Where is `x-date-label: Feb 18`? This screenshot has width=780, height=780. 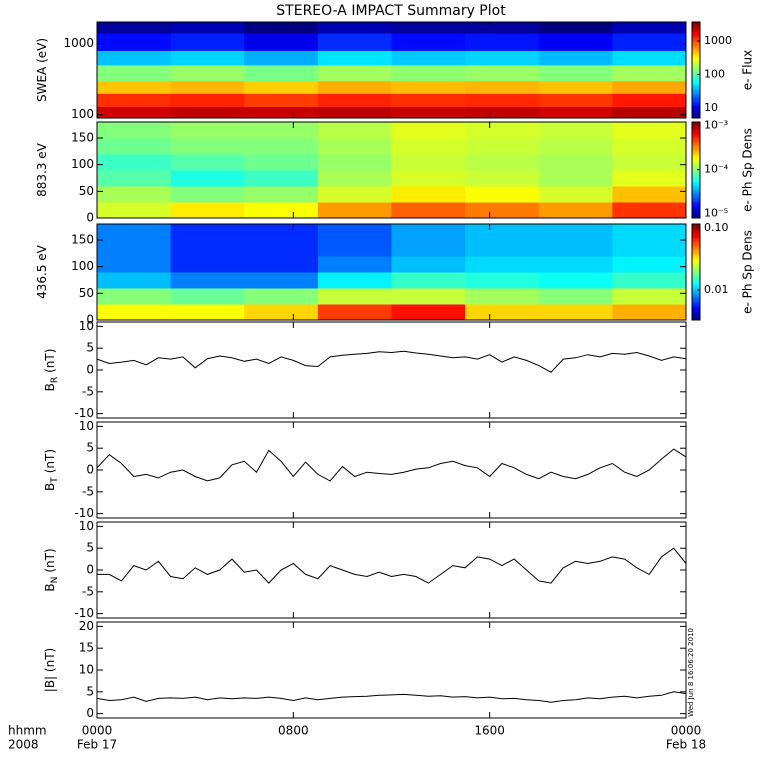 x-date-label: Feb 18 is located at coordinates (686, 745).